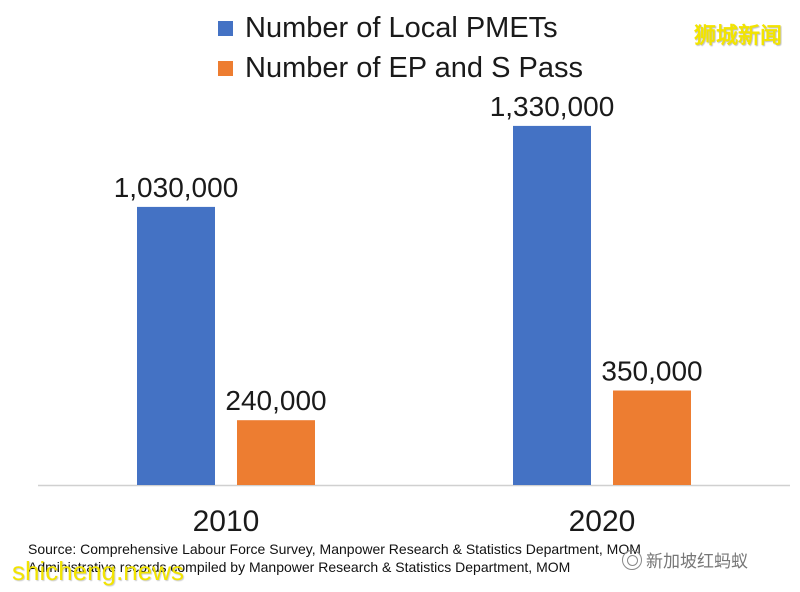 This screenshot has height=592, width=800. I want to click on legend-label-local-pmets: Number of Local PMETs, so click(401, 27).